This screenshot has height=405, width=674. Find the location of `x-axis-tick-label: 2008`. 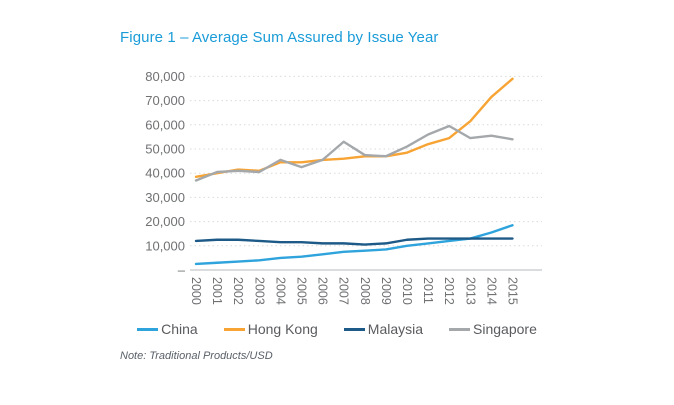

x-axis-tick-label: 2008 is located at coordinates (365, 291).